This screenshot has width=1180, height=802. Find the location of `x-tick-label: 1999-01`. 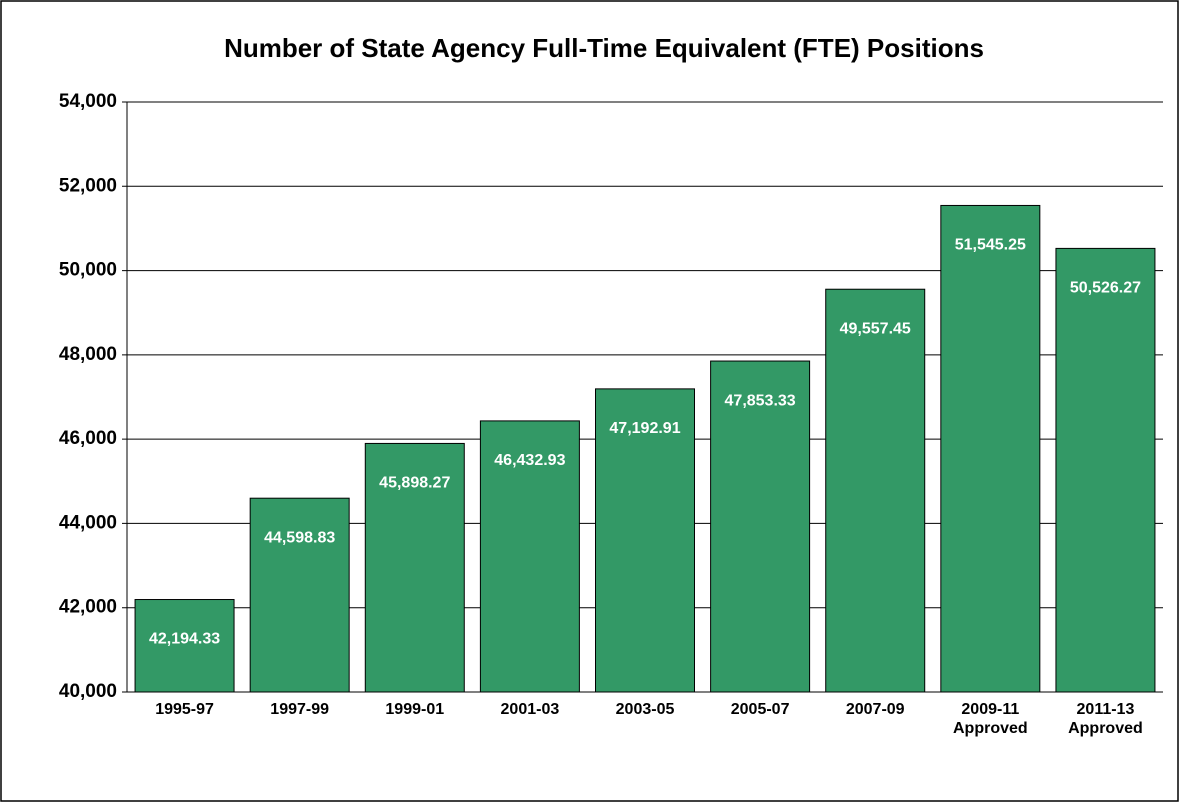

x-tick-label: 1999-01 is located at coordinates (415, 709).